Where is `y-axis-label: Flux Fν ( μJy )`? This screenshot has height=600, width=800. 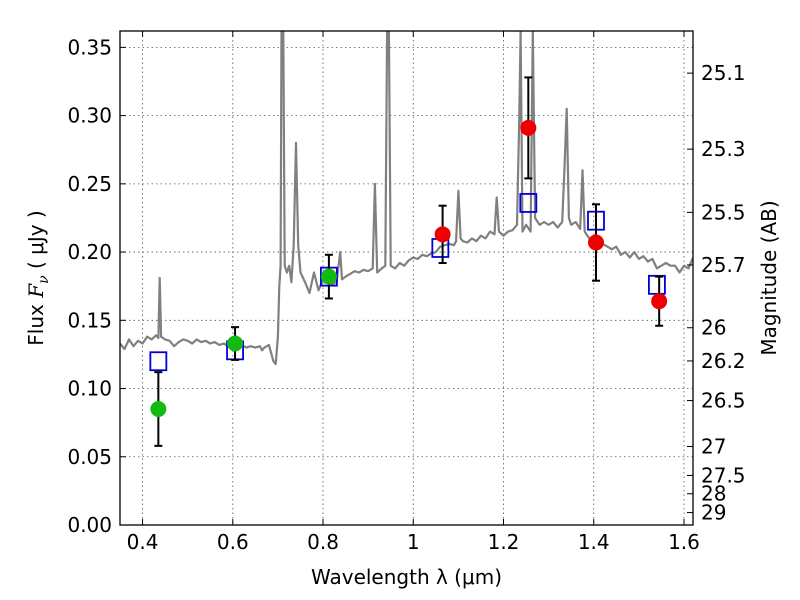 y-axis-label: Flux Fν ( μJy ) is located at coordinates (38, 277).